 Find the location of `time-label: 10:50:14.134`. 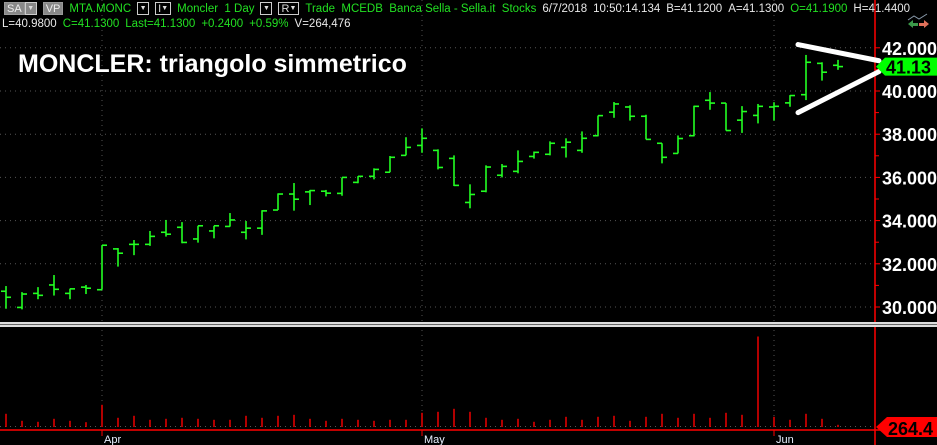

time-label: 10:50:14.134 is located at coordinates (627, 8).